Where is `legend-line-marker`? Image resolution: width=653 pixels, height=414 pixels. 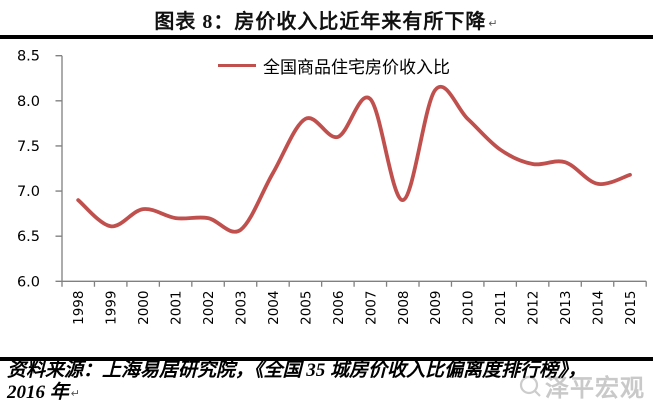 legend-line-marker is located at coordinates (237, 65).